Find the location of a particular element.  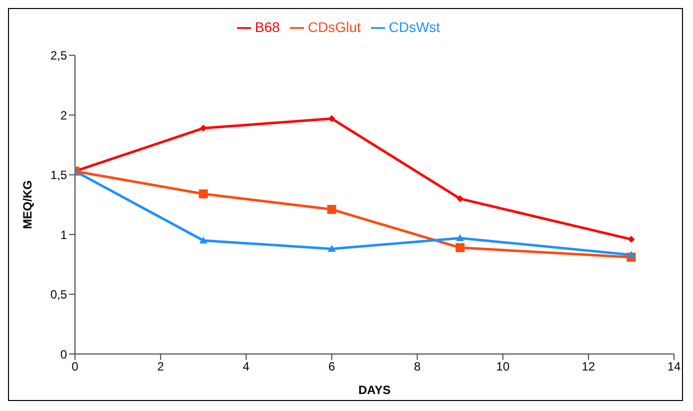

y-tick-label: 2,5 is located at coordinates (59, 55).